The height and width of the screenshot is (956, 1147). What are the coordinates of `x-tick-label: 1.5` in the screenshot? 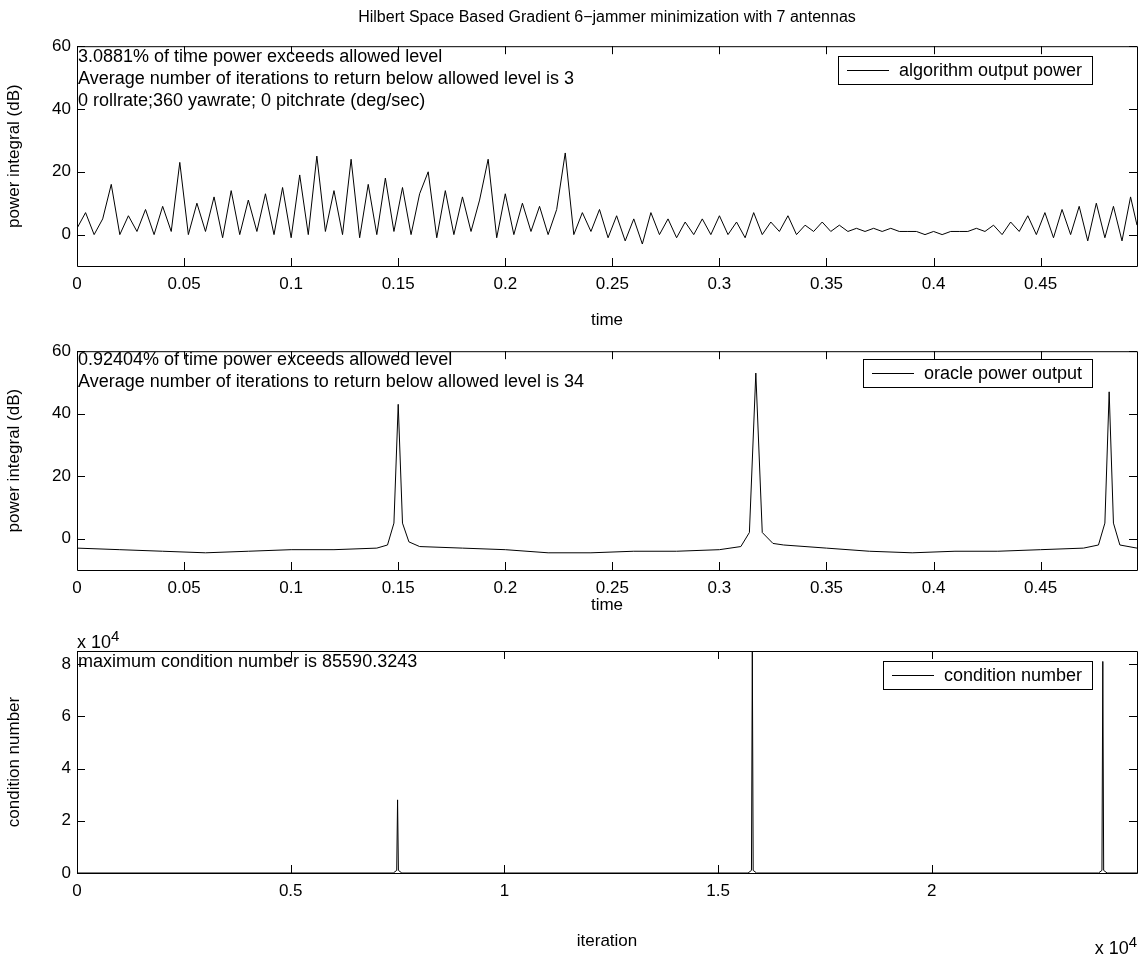 It's located at (718, 890).